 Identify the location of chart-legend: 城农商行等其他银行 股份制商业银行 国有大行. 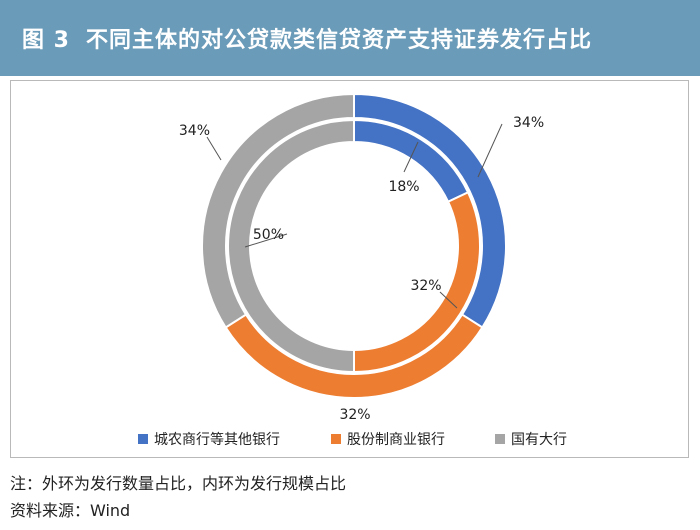
(352, 439).